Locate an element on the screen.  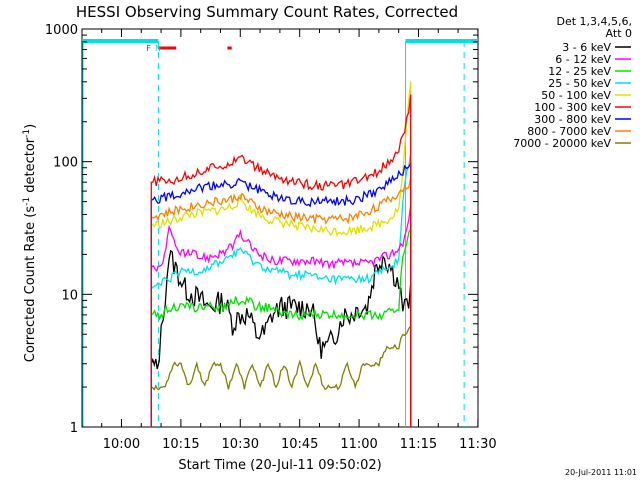
flag-label: N is located at coordinates (158, 48).